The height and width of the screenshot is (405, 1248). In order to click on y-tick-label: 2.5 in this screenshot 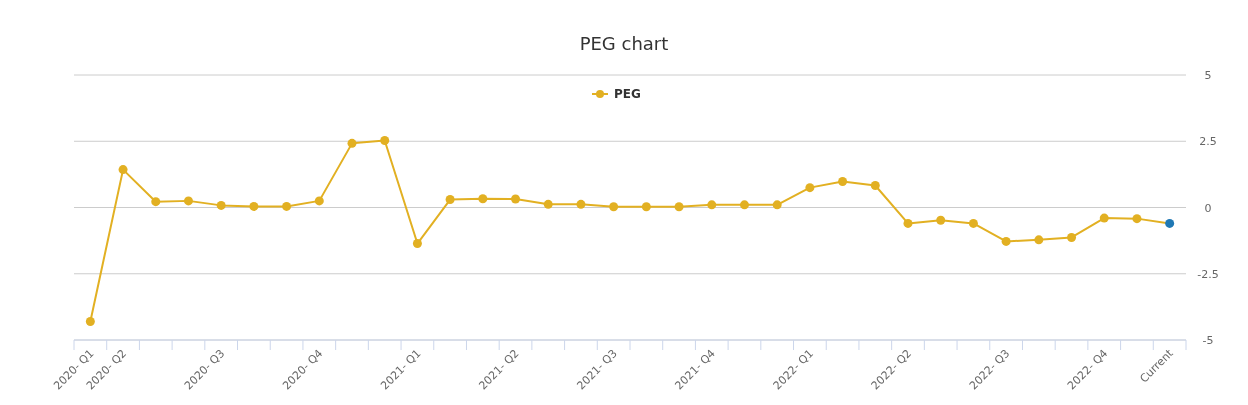, I will do `click(1208, 142)`.